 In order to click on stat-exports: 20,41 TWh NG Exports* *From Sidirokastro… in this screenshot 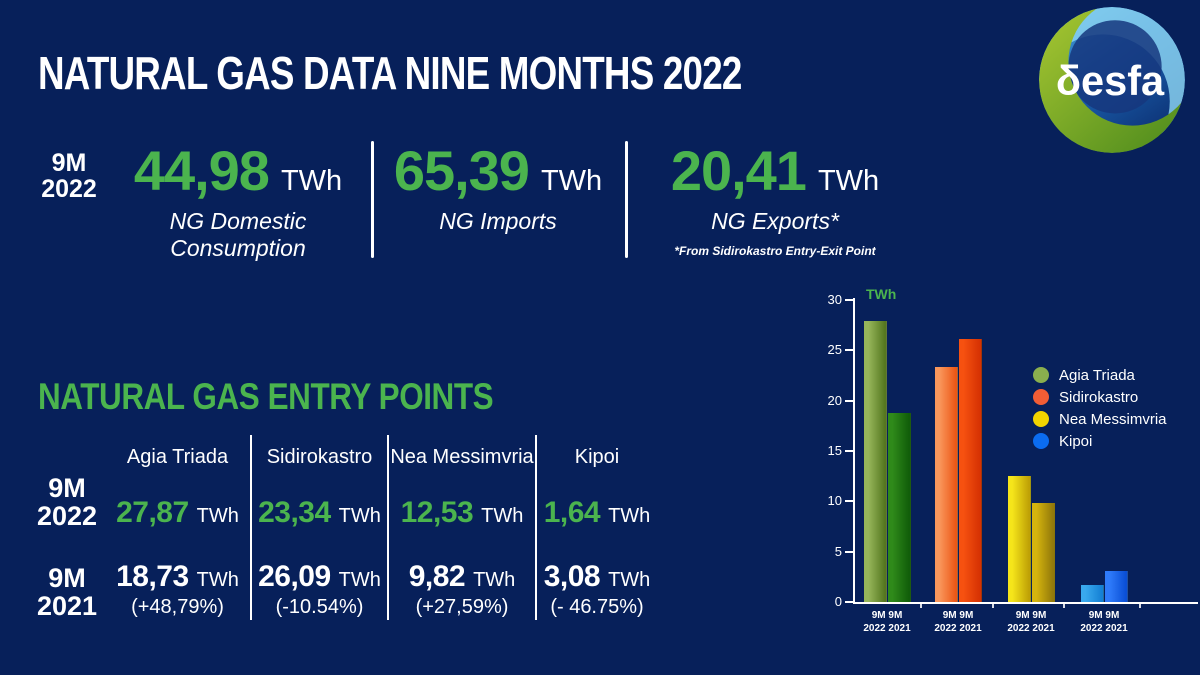, I will do `click(775, 199)`.